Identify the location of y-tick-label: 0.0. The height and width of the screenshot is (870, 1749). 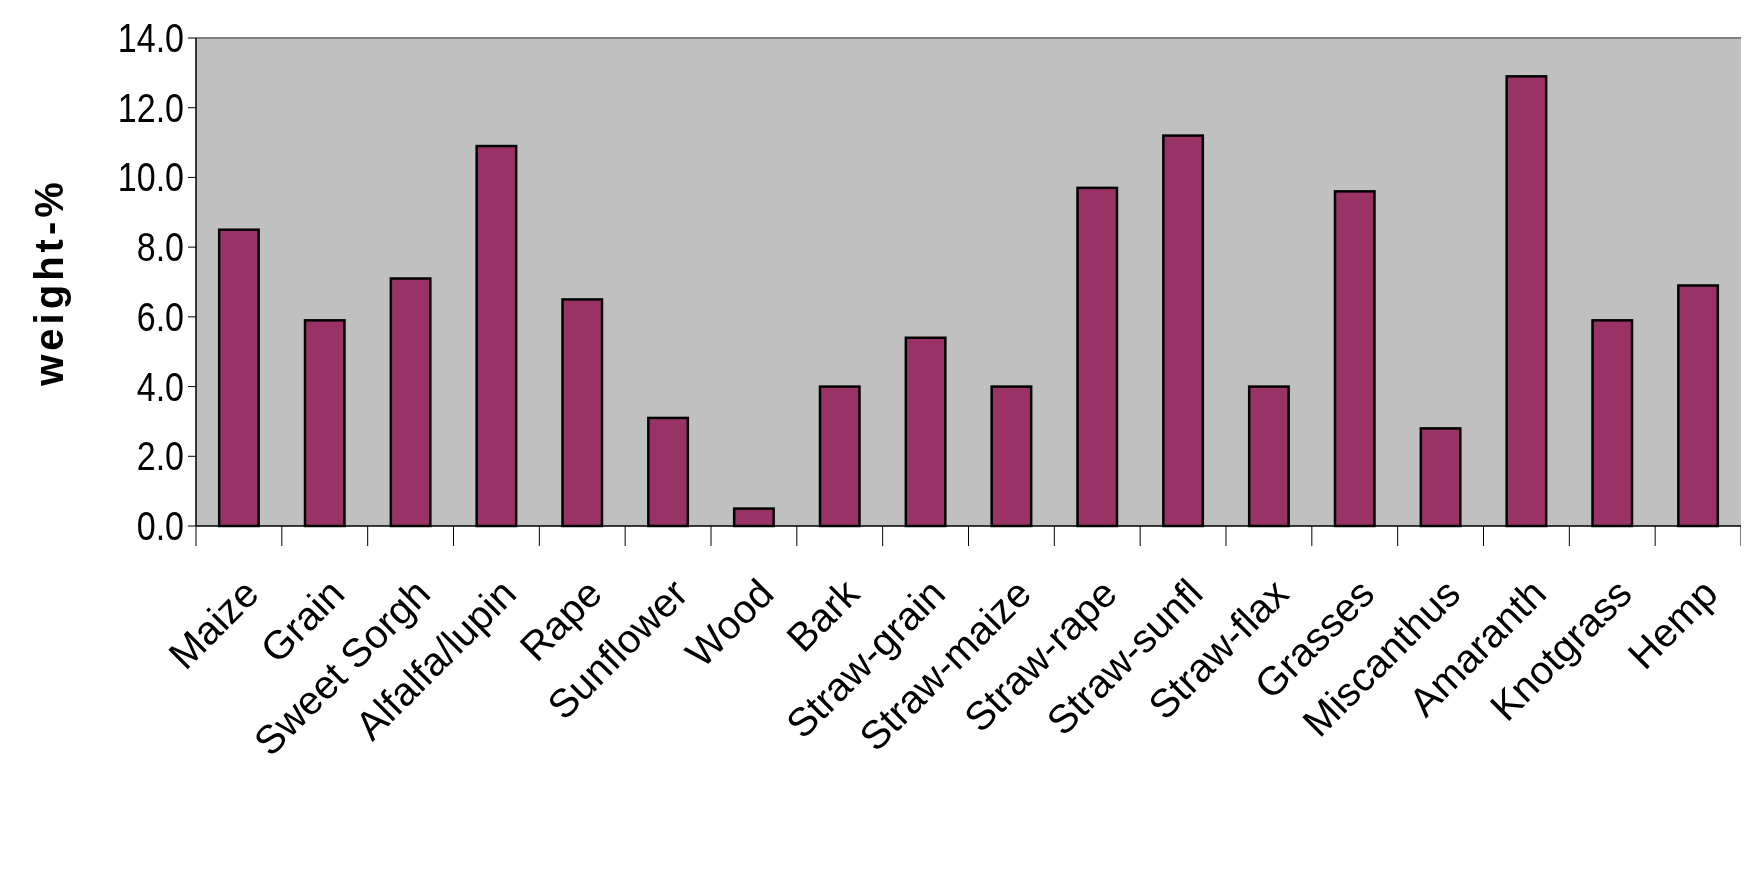
(160, 526).